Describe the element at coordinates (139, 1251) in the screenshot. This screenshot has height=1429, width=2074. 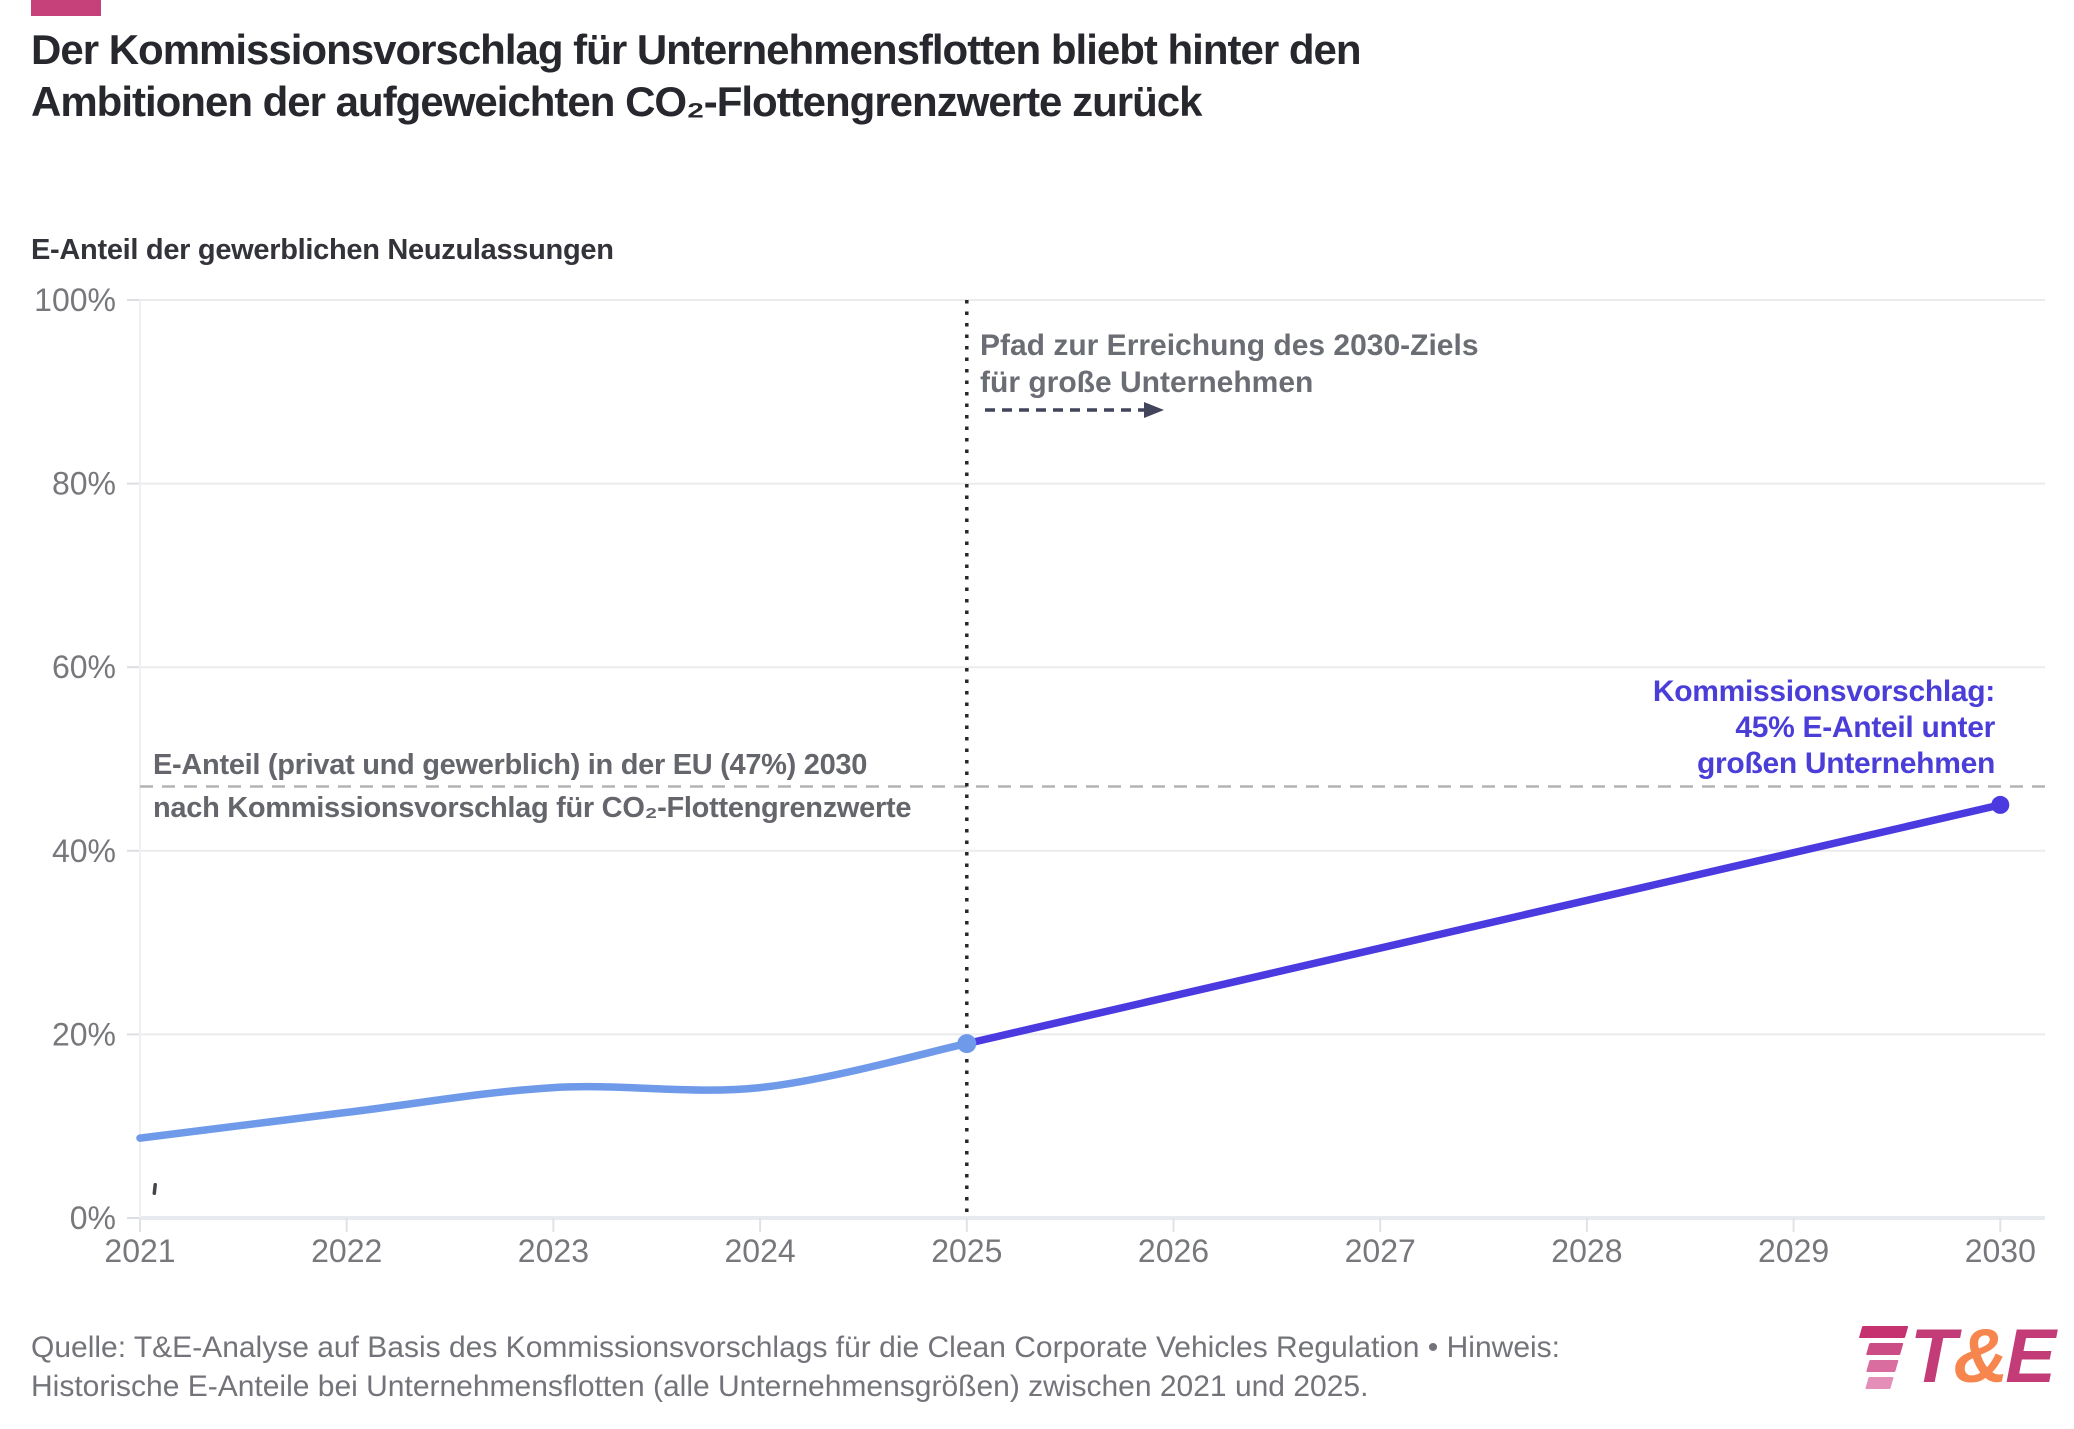
I see `svg-text: 2021` at that location.